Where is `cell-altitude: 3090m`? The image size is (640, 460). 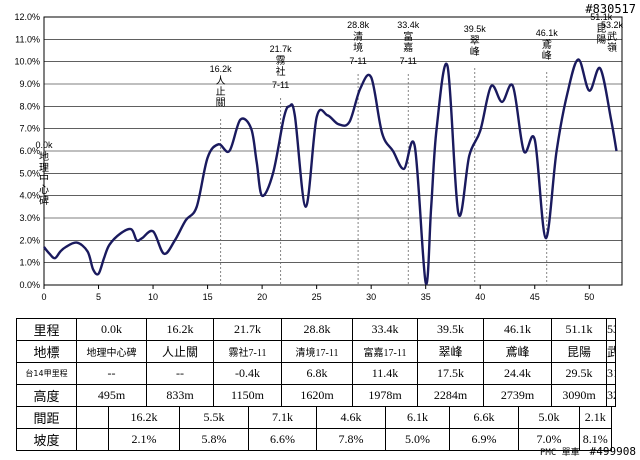 cell-altitude: 3090m is located at coordinates (579, 395).